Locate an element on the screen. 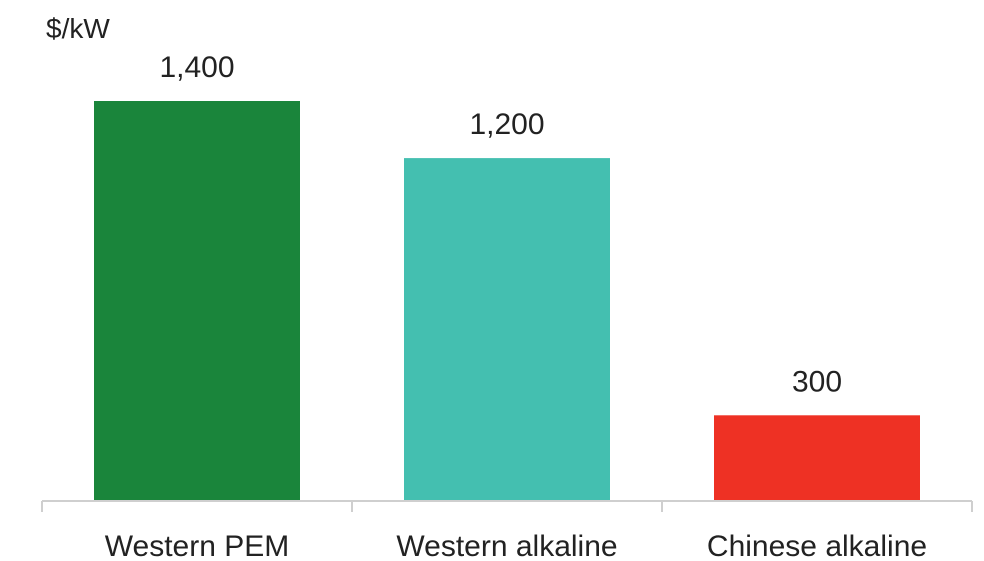  y-axis-unit-label: $/kW is located at coordinates (78, 28).